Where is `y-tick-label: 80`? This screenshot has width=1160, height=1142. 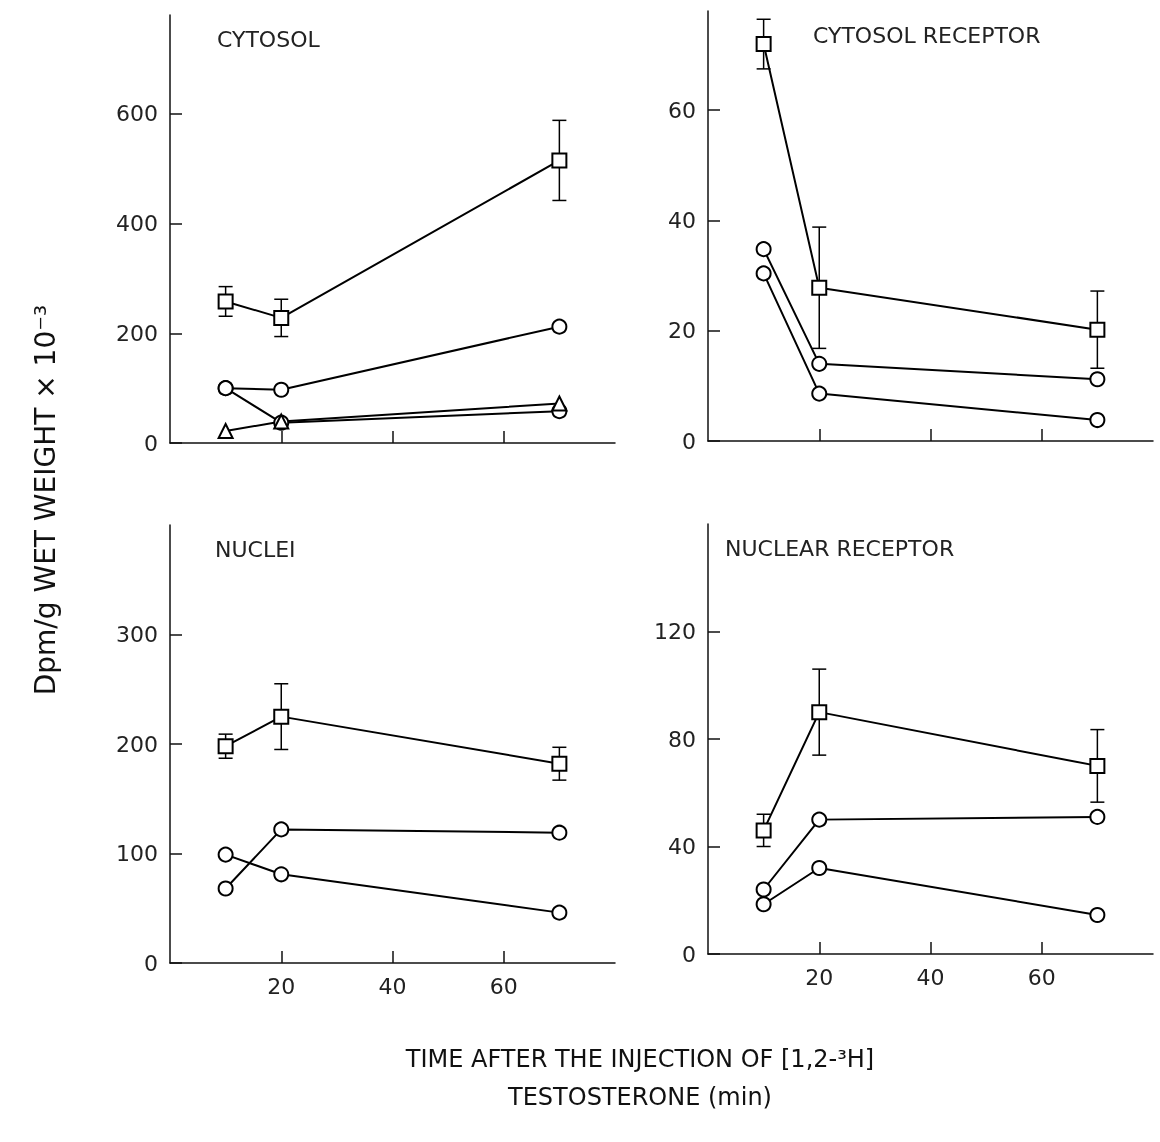 y-tick-label: 80 is located at coordinates (682, 739).